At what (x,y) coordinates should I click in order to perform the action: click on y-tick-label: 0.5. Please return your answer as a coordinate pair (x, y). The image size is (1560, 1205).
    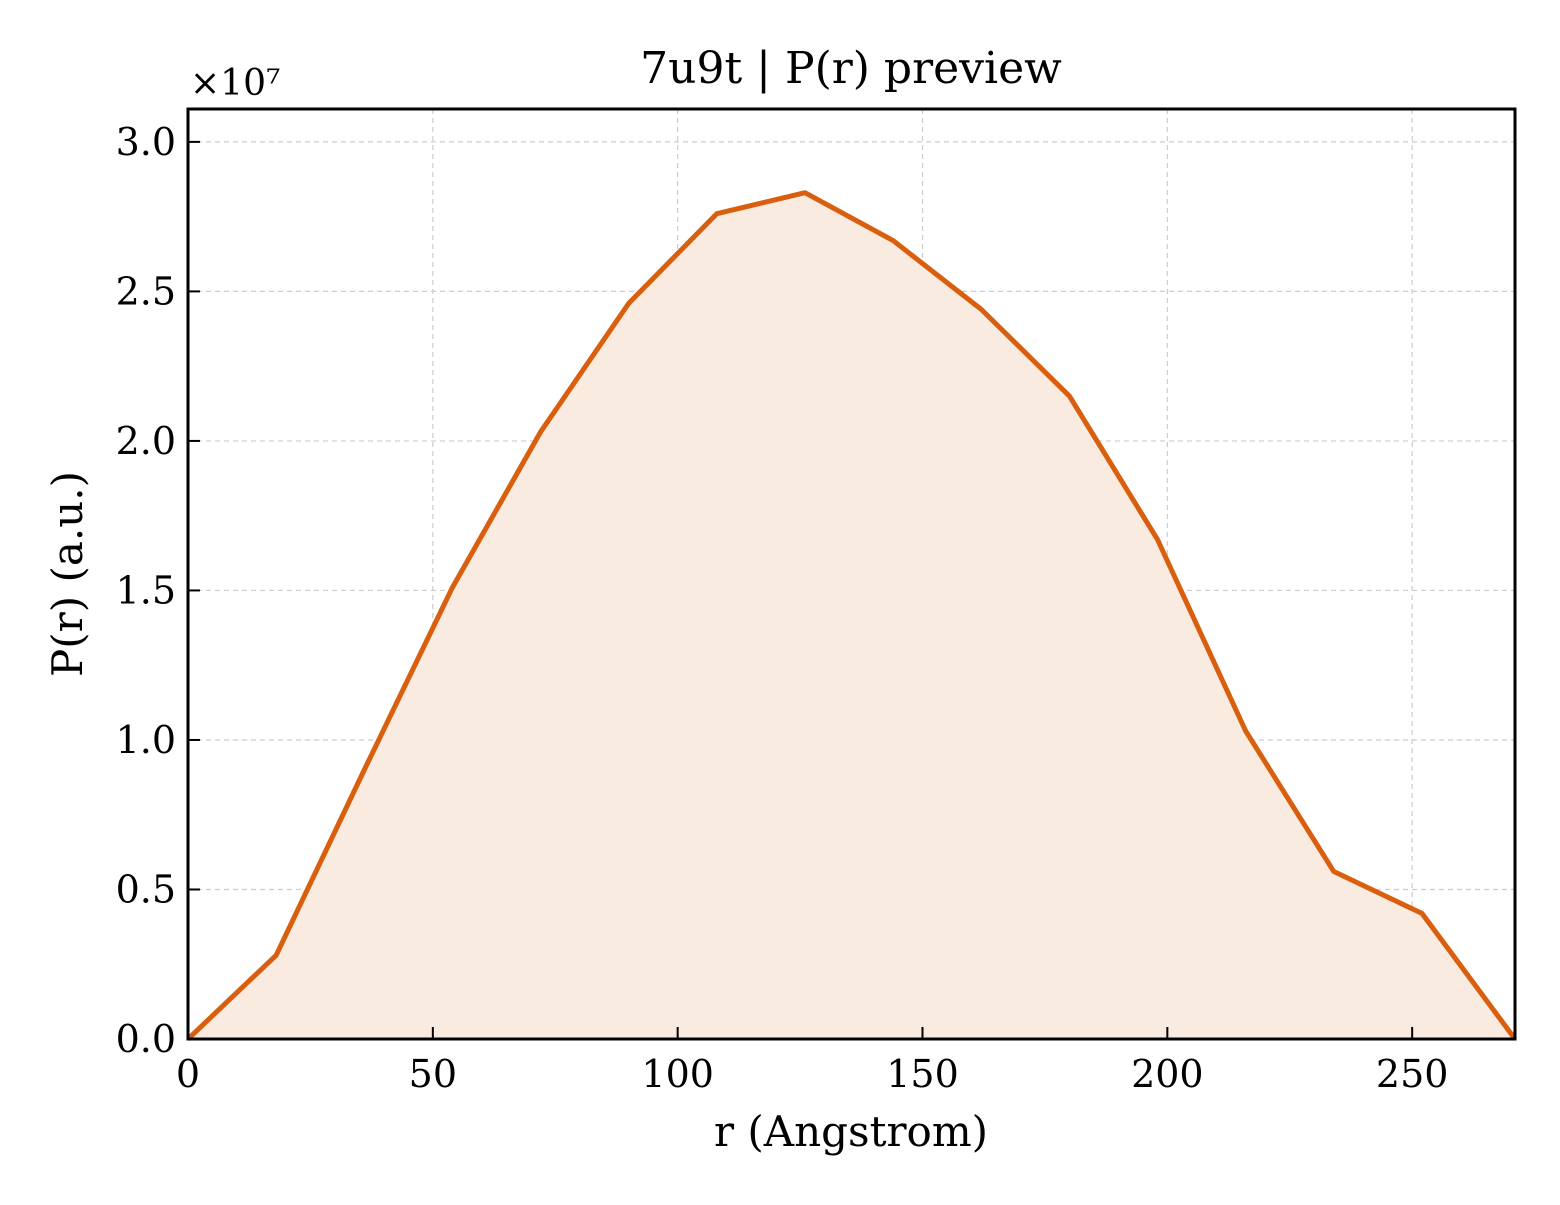
    Looking at the image, I should click on (146, 889).